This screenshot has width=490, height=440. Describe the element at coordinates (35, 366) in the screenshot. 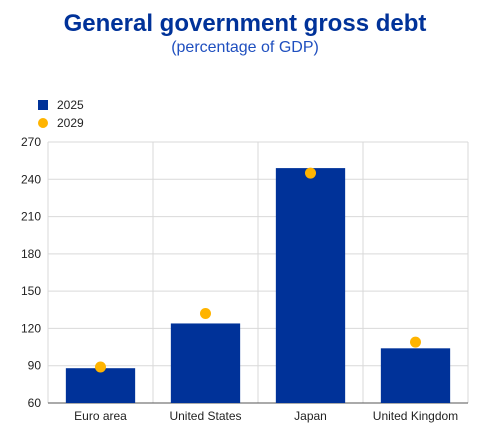

I see `y-tick-label: 90` at that location.